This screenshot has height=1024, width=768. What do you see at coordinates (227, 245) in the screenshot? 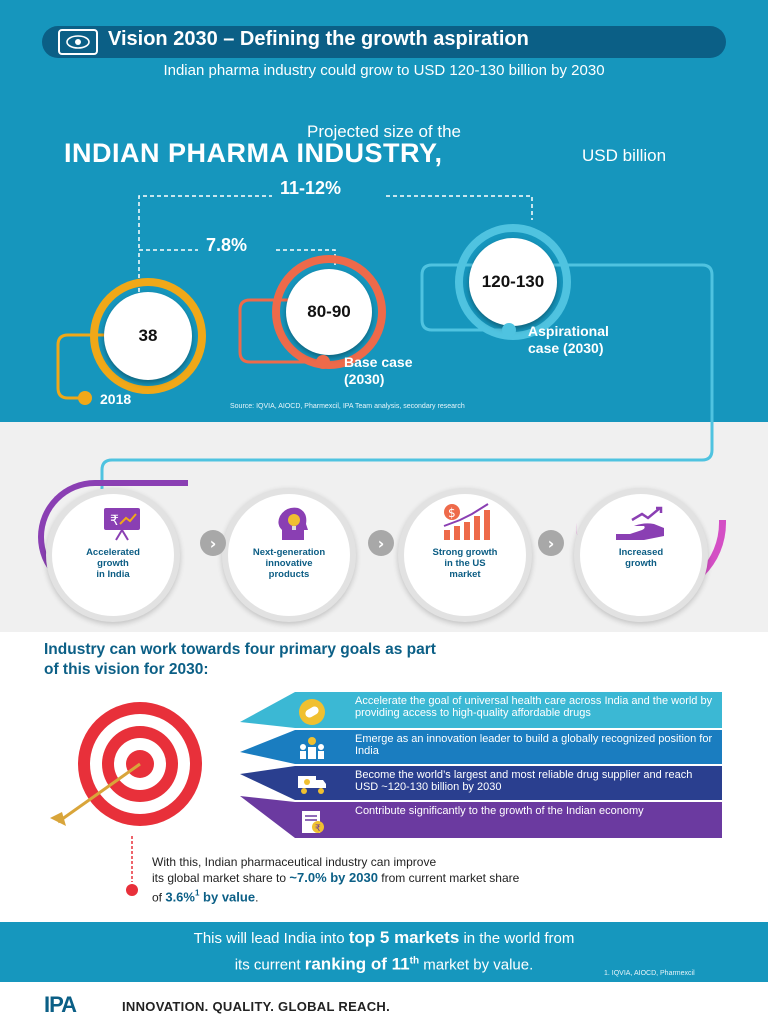
I see `growth-label-inner: 7.8%` at bounding box center [227, 245].